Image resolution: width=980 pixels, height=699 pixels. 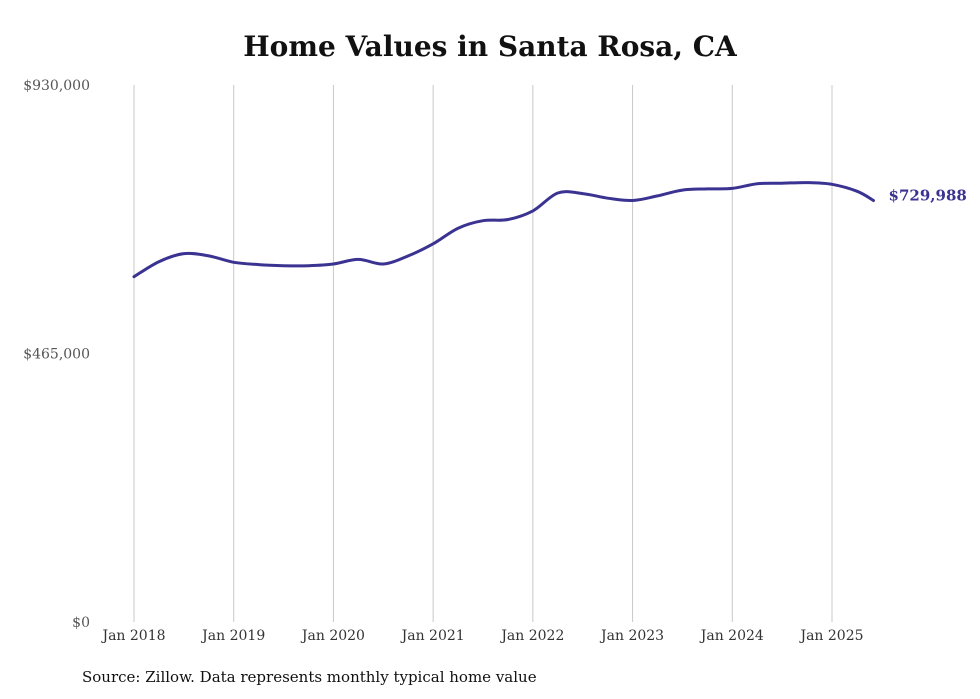 What do you see at coordinates (631, 636) in the screenshot?
I see `x-tick-label: Jan 2023` at bounding box center [631, 636].